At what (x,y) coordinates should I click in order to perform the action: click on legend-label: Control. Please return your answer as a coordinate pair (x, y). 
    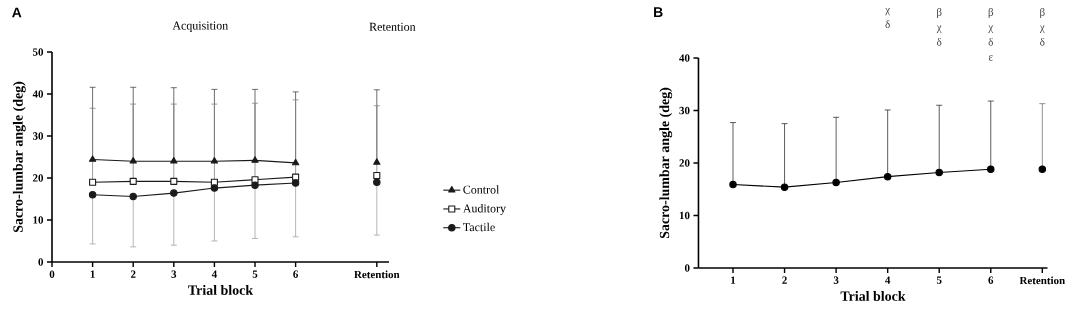
    Looking at the image, I should click on (481, 189).